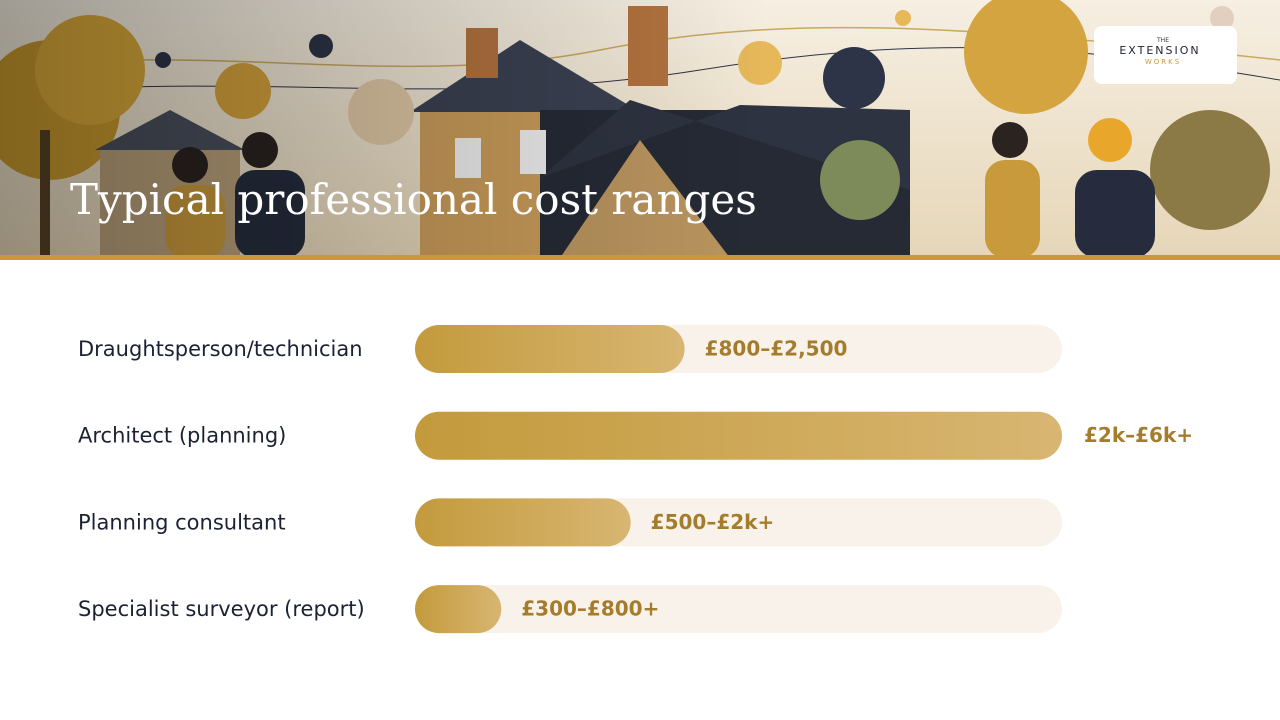 The width and height of the screenshot is (1280, 720). I want to click on logo-sub: WORKS, so click(1163, 62).